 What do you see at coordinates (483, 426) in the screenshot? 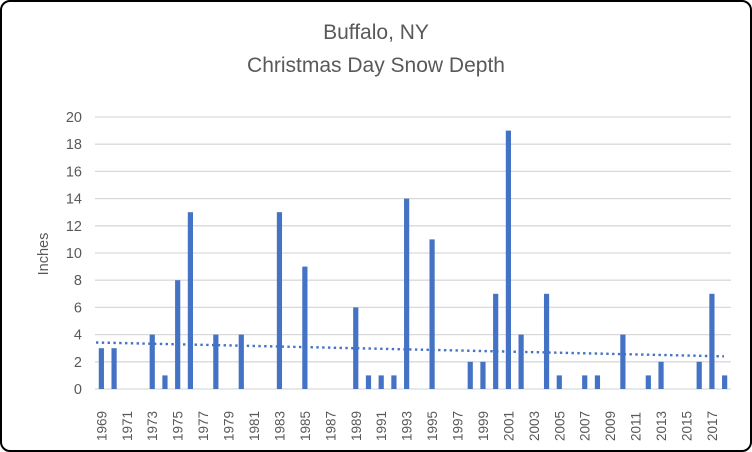
I see `x-tick-label: 1999` at bounding box center [483, 426].